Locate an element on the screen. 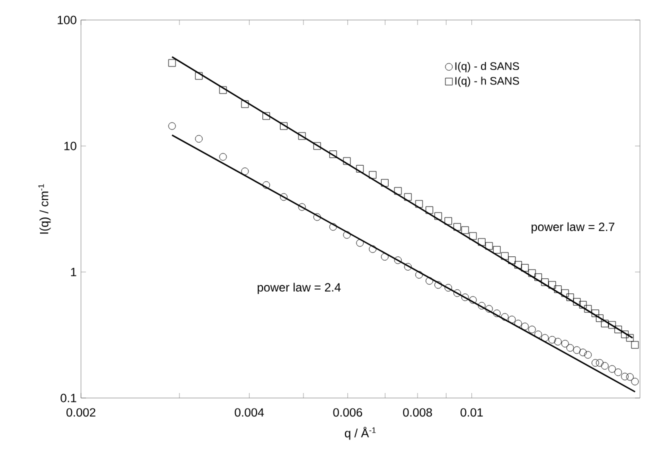  y-tick-label: 0.1 is located at coordinates (68, 398).